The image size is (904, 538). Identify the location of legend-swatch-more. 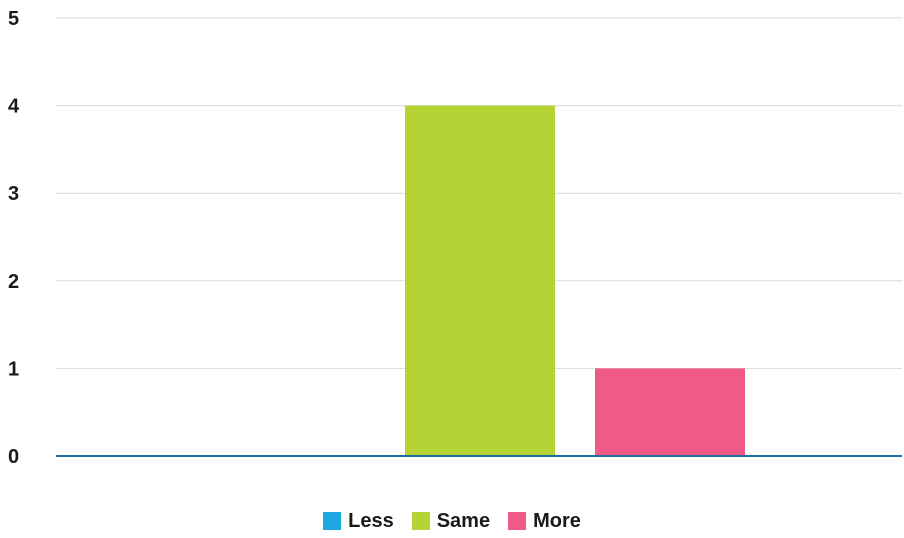
(517, 521).